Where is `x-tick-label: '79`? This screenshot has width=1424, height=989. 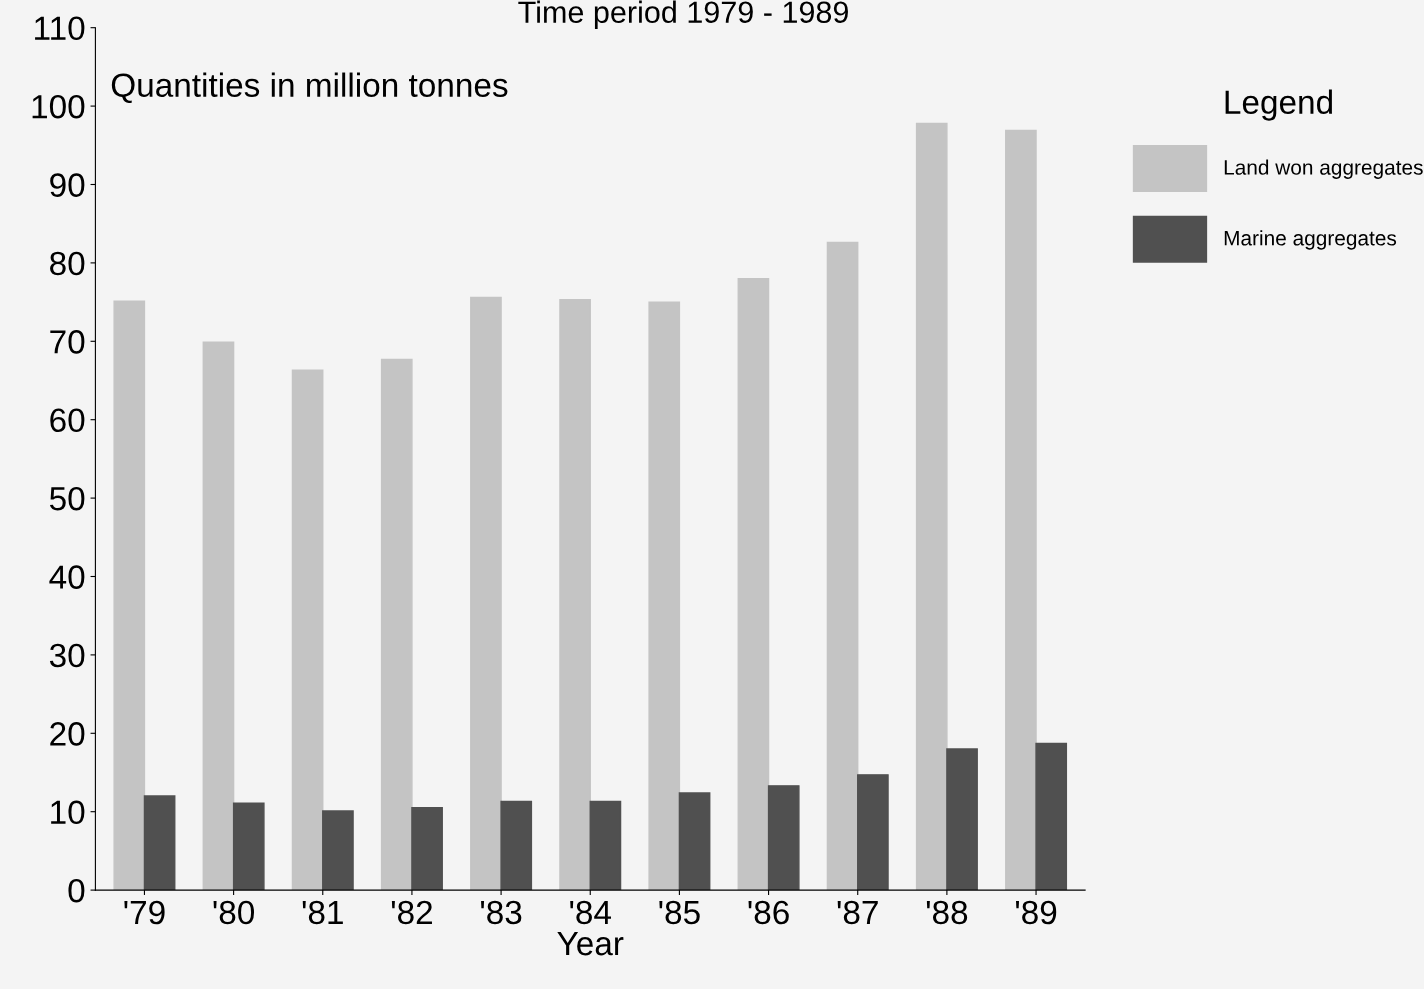 x-tick-label: '79 is located at coordinates (144, 912).